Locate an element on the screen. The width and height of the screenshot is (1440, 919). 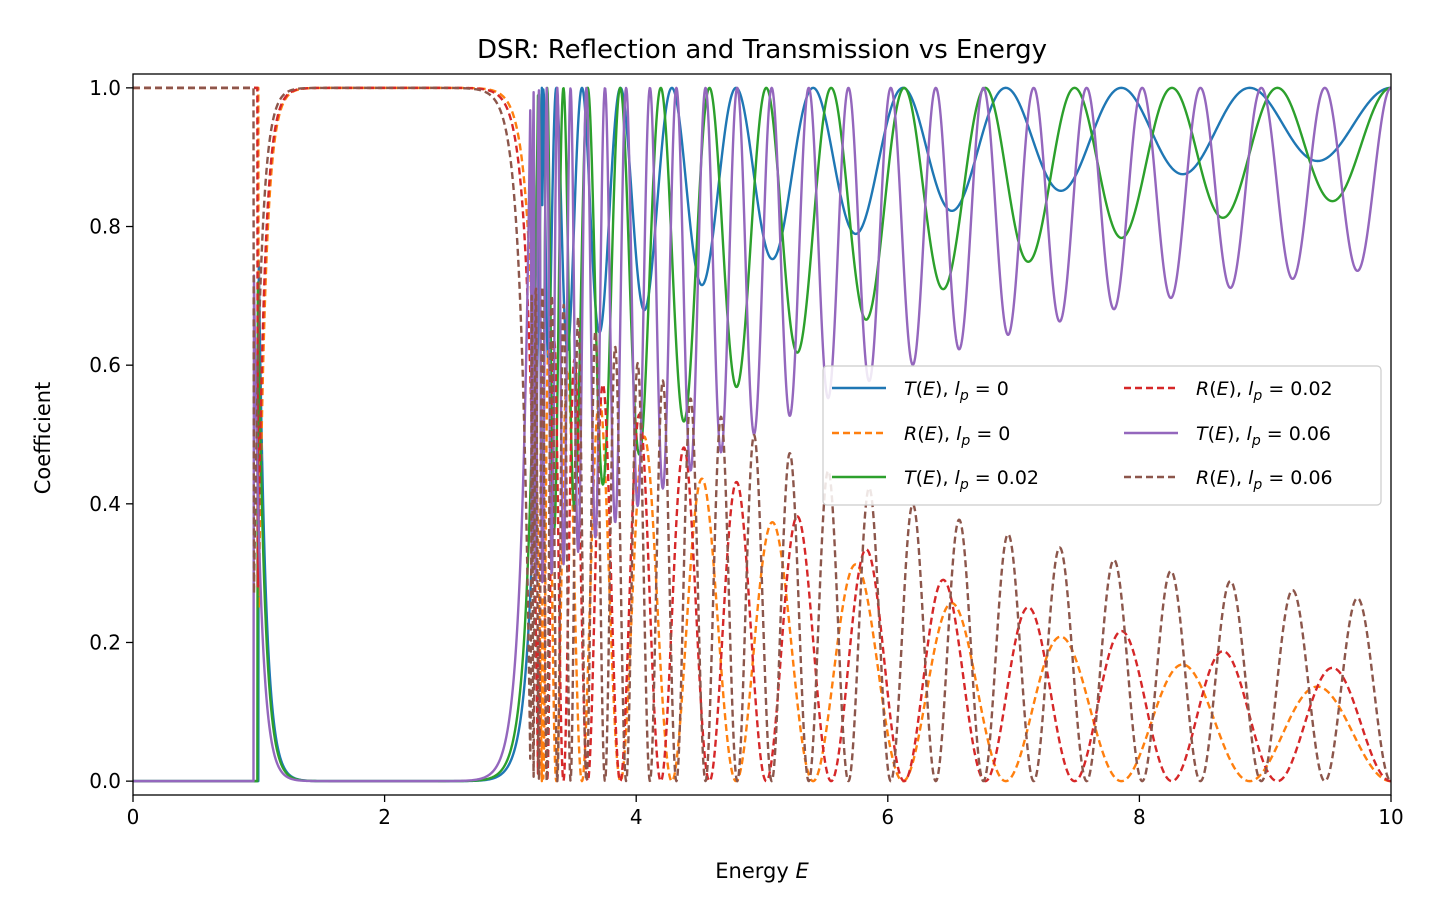
legend-label-5: R(E), lp = 0.06 is located at coordinates (1264, 480).